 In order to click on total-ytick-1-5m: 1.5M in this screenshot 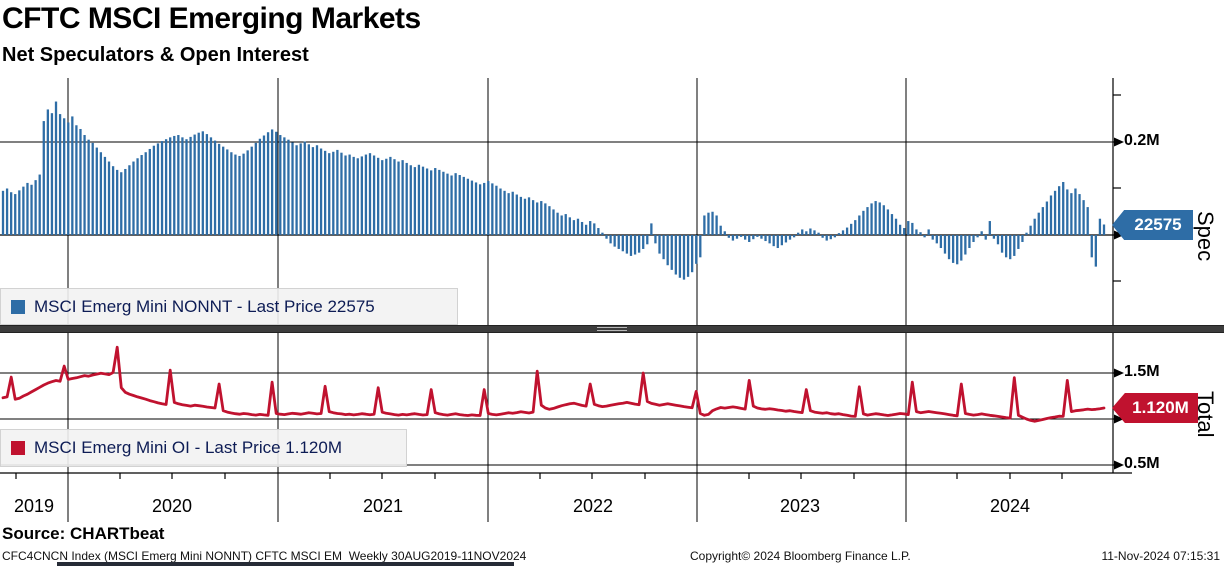, I will do `click(1142, 371)`.